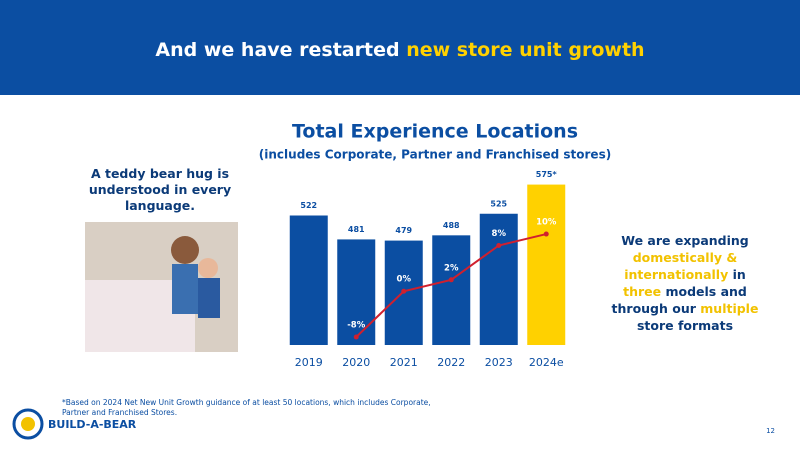  What do you see at coordinates (356, 325) in the screenshot?
I see `data-label: -8%` at bounding box center [356, 325].